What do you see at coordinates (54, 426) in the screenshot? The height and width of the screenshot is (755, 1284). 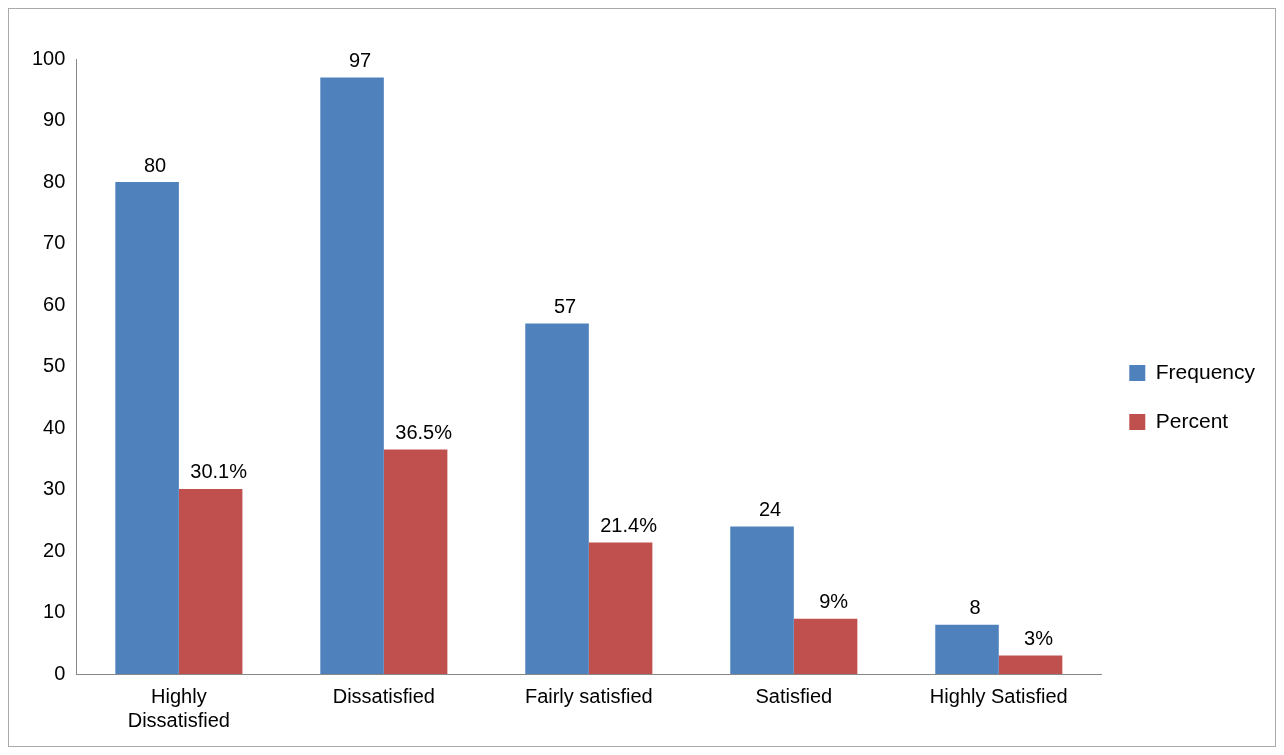 I see `y-tick-label: 40` at bounding box center [54, 426].